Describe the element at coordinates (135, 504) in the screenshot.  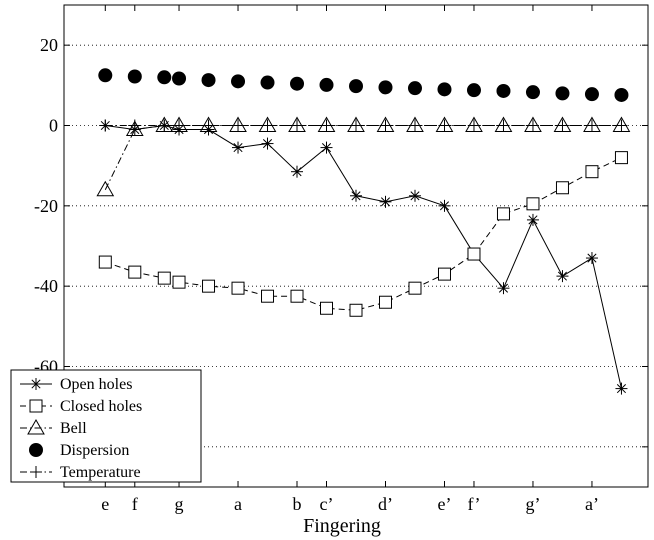
I see `x-tick-label: f` at that location.